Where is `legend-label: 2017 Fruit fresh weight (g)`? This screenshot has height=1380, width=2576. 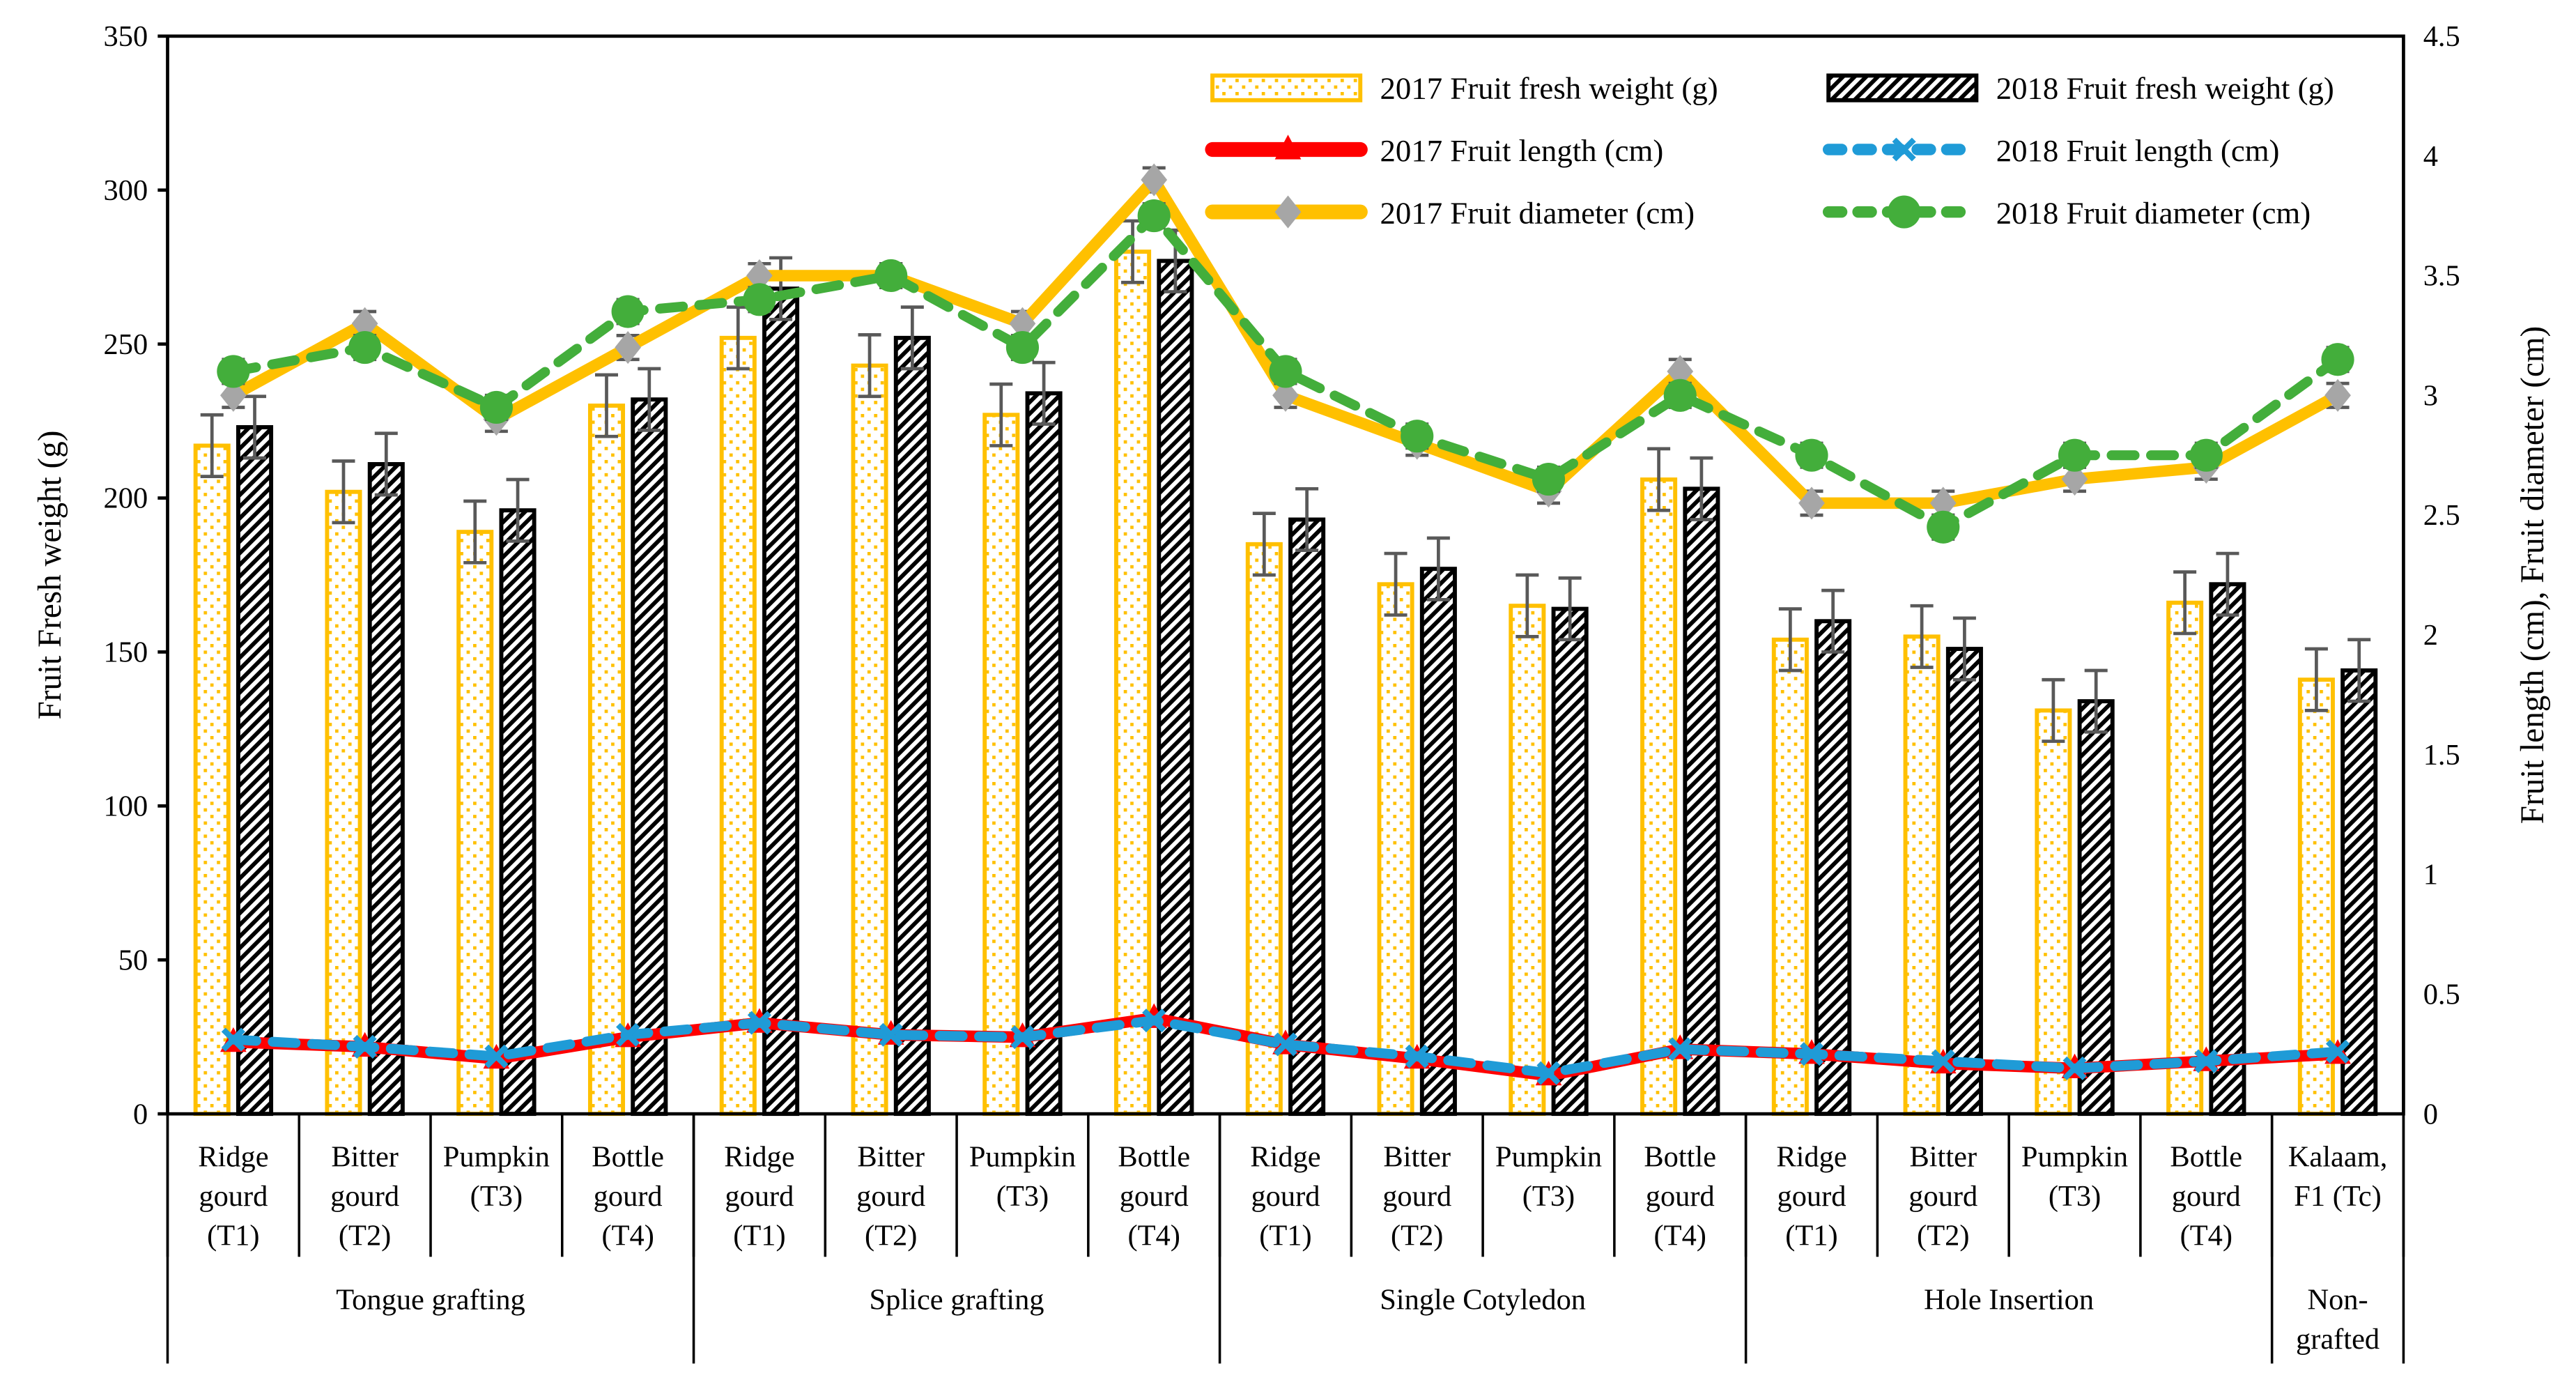
legend-label: 2017 Fruit fresh weight (g) is located at coordinates (1549, 87).